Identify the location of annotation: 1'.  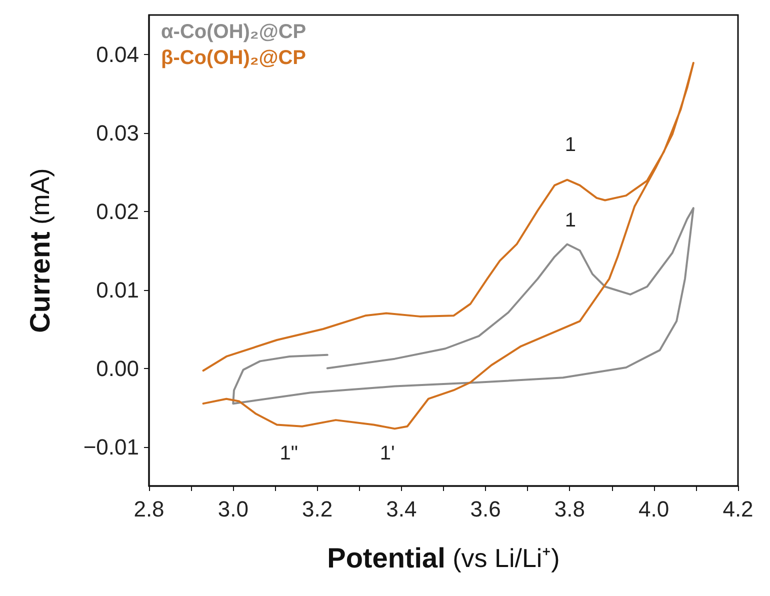
(387, 453).